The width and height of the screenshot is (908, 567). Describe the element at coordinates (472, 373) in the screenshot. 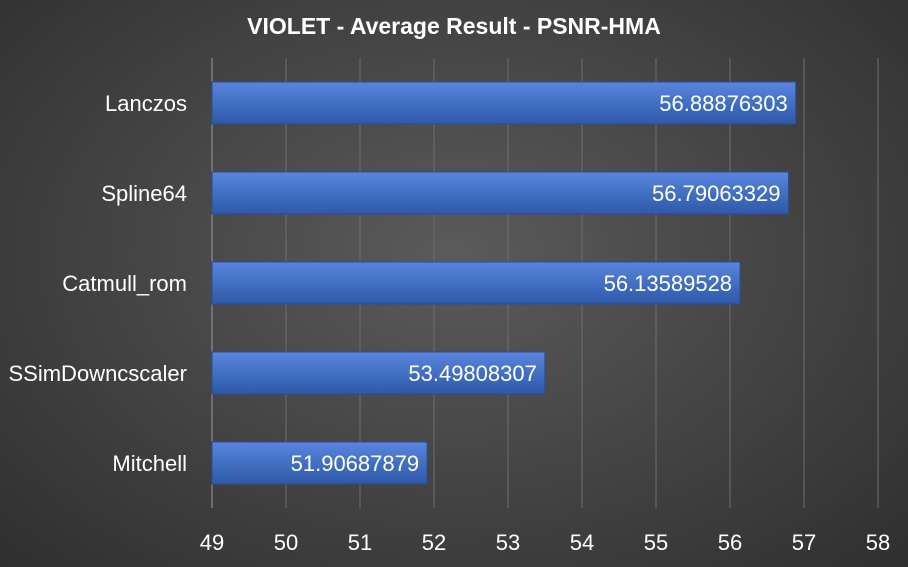

I see `data-label: 53.49808307` at that location.